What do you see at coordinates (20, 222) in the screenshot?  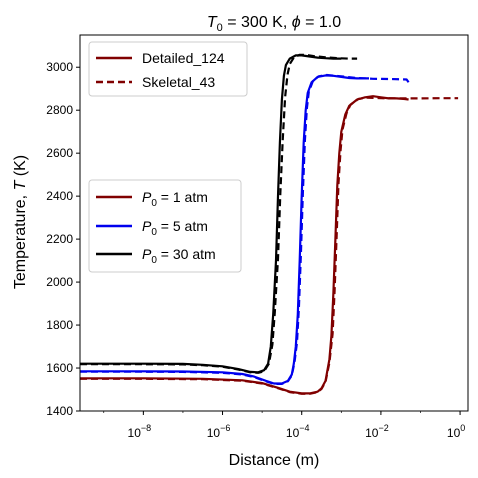 I see `y-axis-label: Temperature, T (K)` at bounding box center [20, 222].